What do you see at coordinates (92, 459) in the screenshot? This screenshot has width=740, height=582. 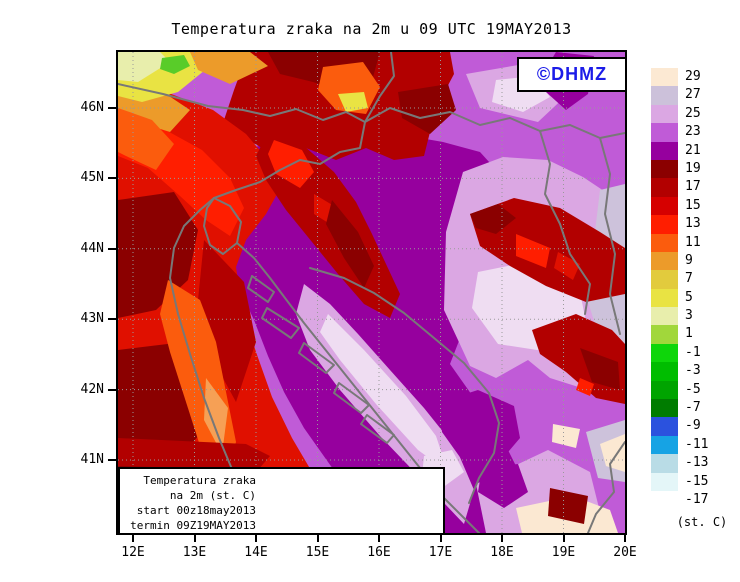 I see `lat-axis-label: 41N` at bounding box center [92, 459].